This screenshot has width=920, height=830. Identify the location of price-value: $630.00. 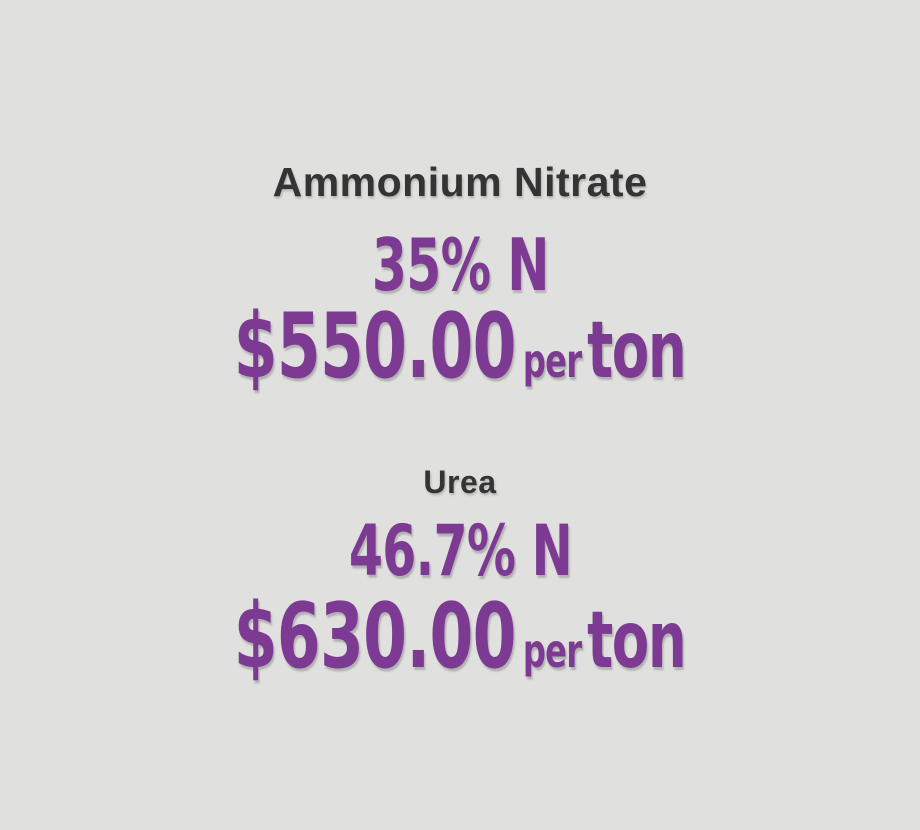
(375, 636).